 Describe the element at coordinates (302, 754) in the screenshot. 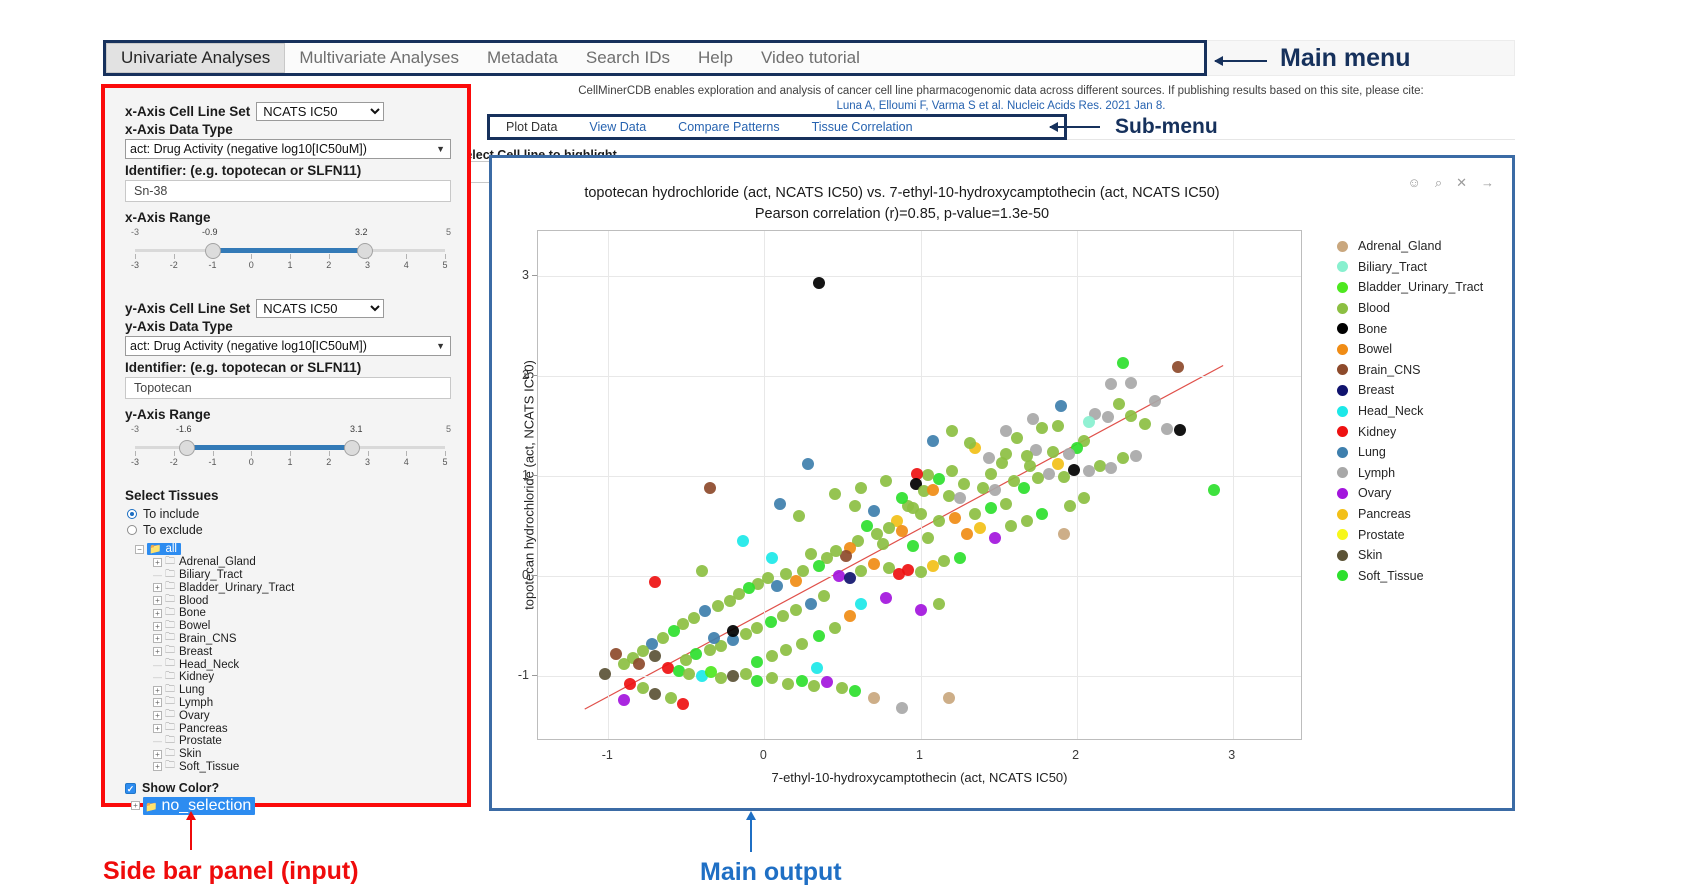

I see `tissue-tree-item: + 🗀 Skin` at that location.